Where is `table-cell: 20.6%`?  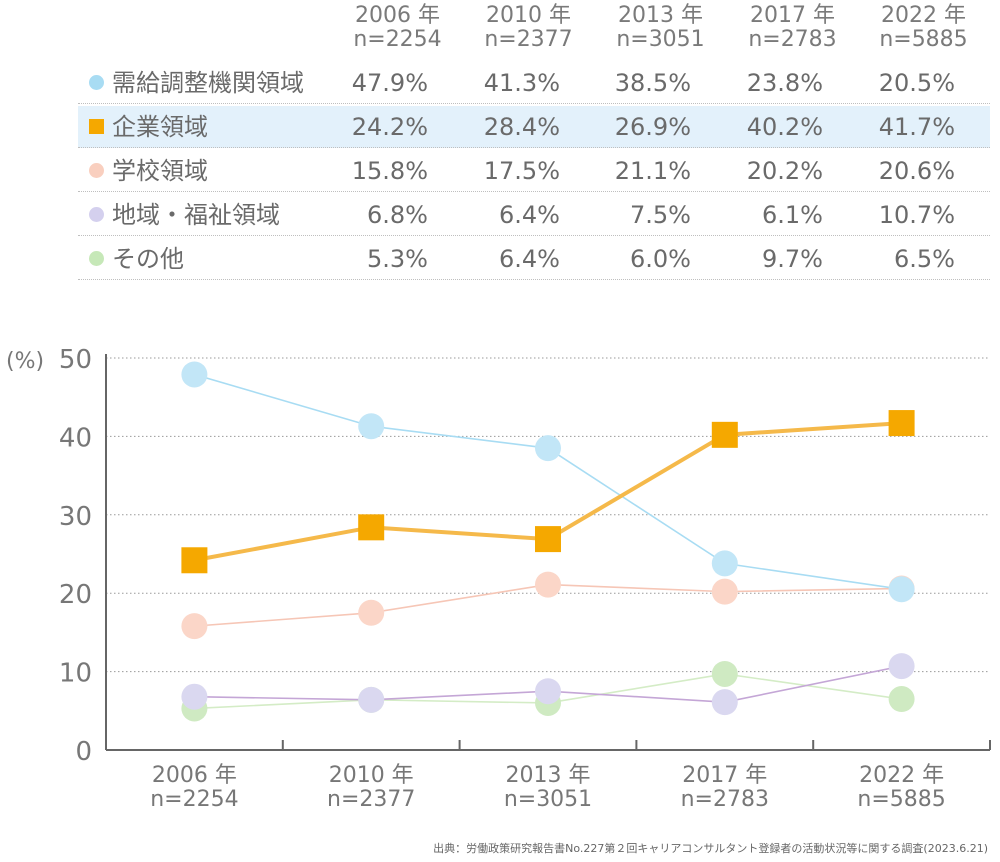 table-cell: 20.6% is located at coordinates (916, 171).